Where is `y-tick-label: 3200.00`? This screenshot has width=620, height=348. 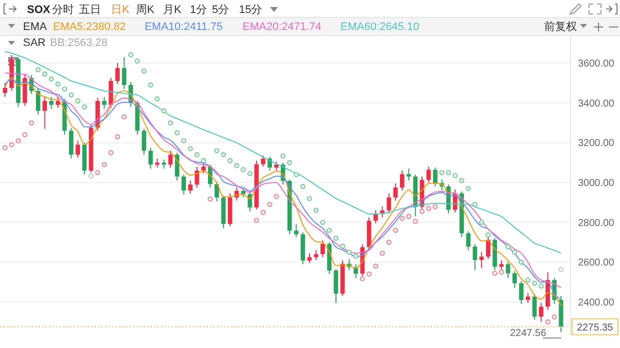
y-tick-label: 3200.00 is located at coordinates (596, 144).